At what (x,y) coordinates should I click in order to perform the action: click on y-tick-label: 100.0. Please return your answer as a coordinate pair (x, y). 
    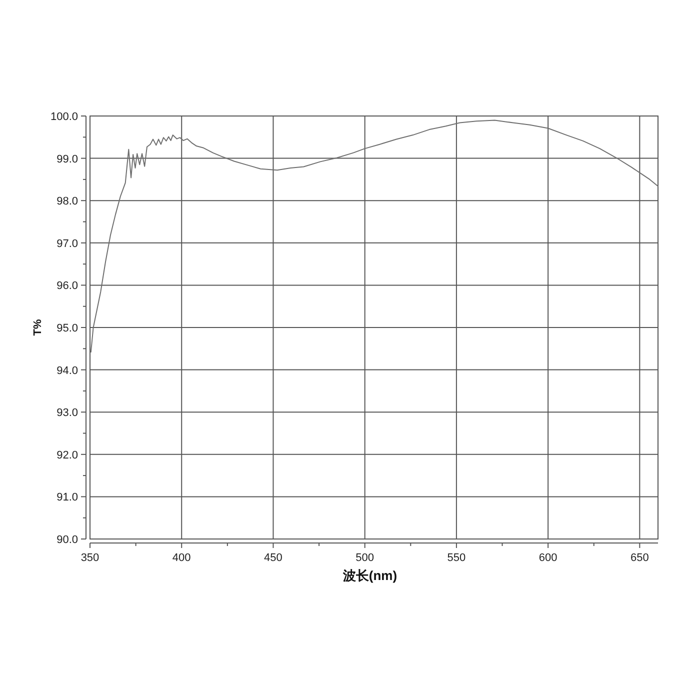
    Looking at the image, I should click on (64, 117).